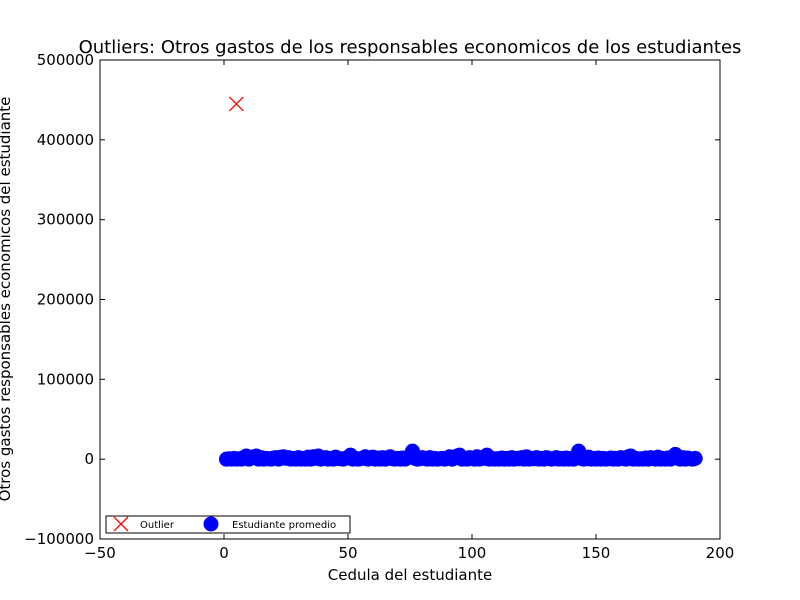 The height and width of the screenshot is (600, 800). Describe the element at coordinates (695, 458) in the screenshot. I see `data-point-estudiante-promedio` at that location.